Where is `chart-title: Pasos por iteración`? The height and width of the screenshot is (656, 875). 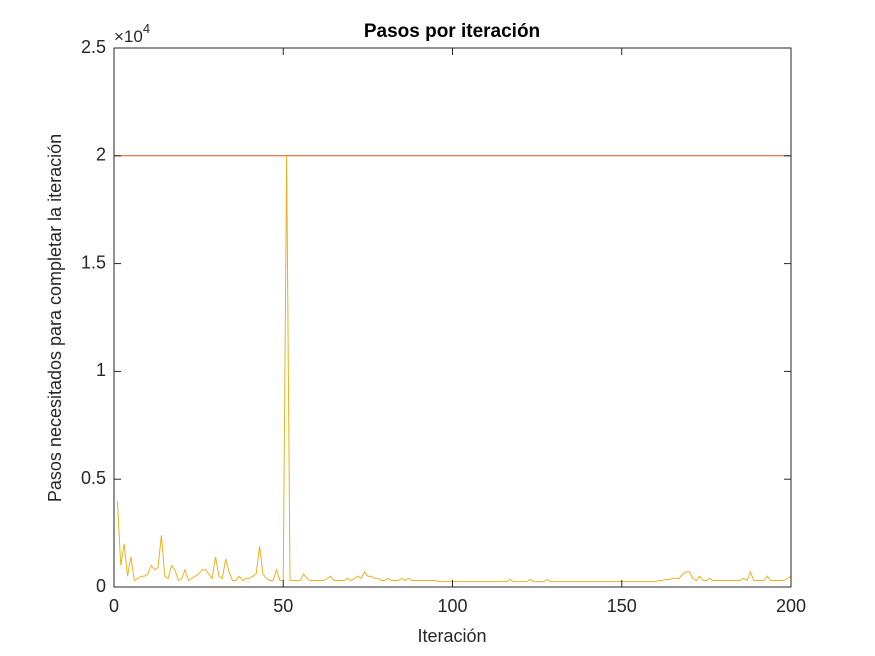
chart-title: Pasos por iteración is located at coordinates (452, 31).